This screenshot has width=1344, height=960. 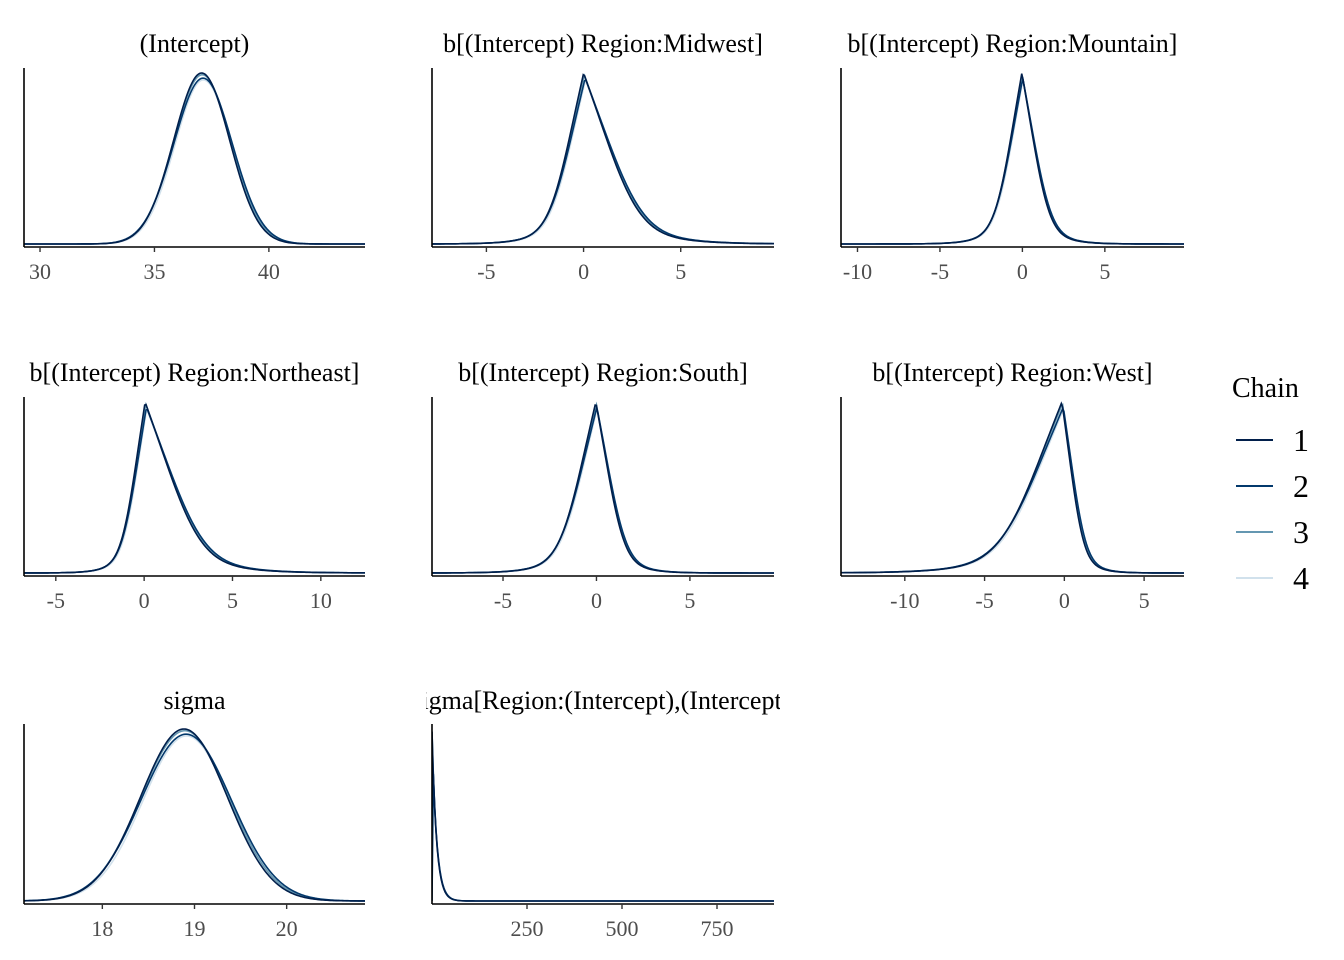 What do you see at coordinates (603, 372) in the screenshot?
I see `panel-title: b[(Intercept) Region:South]` at bounding box center [603, 372].